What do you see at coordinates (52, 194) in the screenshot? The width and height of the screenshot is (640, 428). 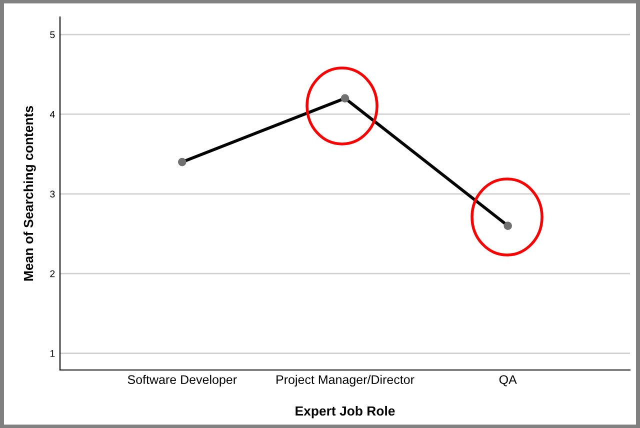 I see `y-tick-label: 3` at bounding box center [52, 194].